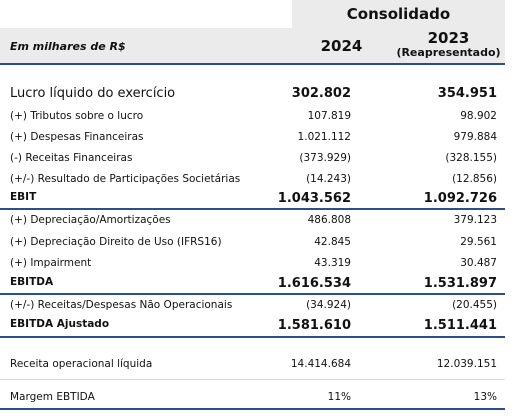 The width and height of the screenshot is (519, 418). I want to click on value-2024: (34.924), so click(328, 305).